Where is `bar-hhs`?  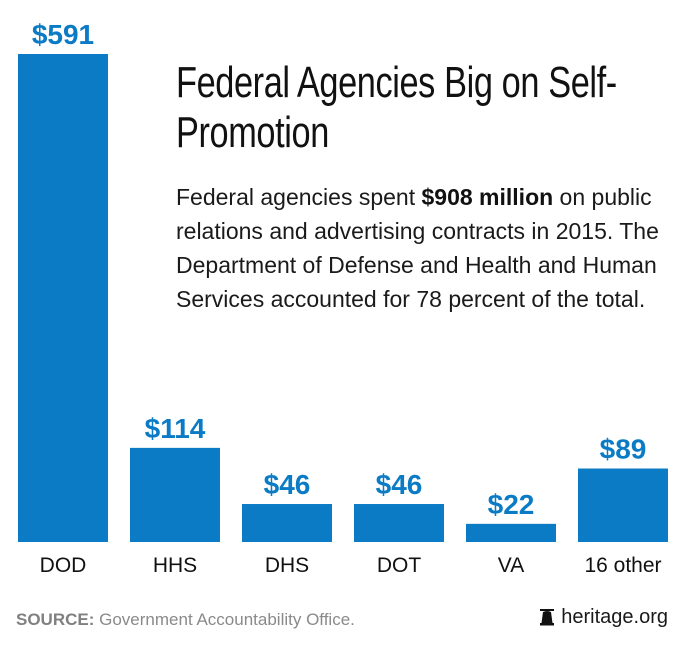 bar-hhs is located at coordinates (175, 494).